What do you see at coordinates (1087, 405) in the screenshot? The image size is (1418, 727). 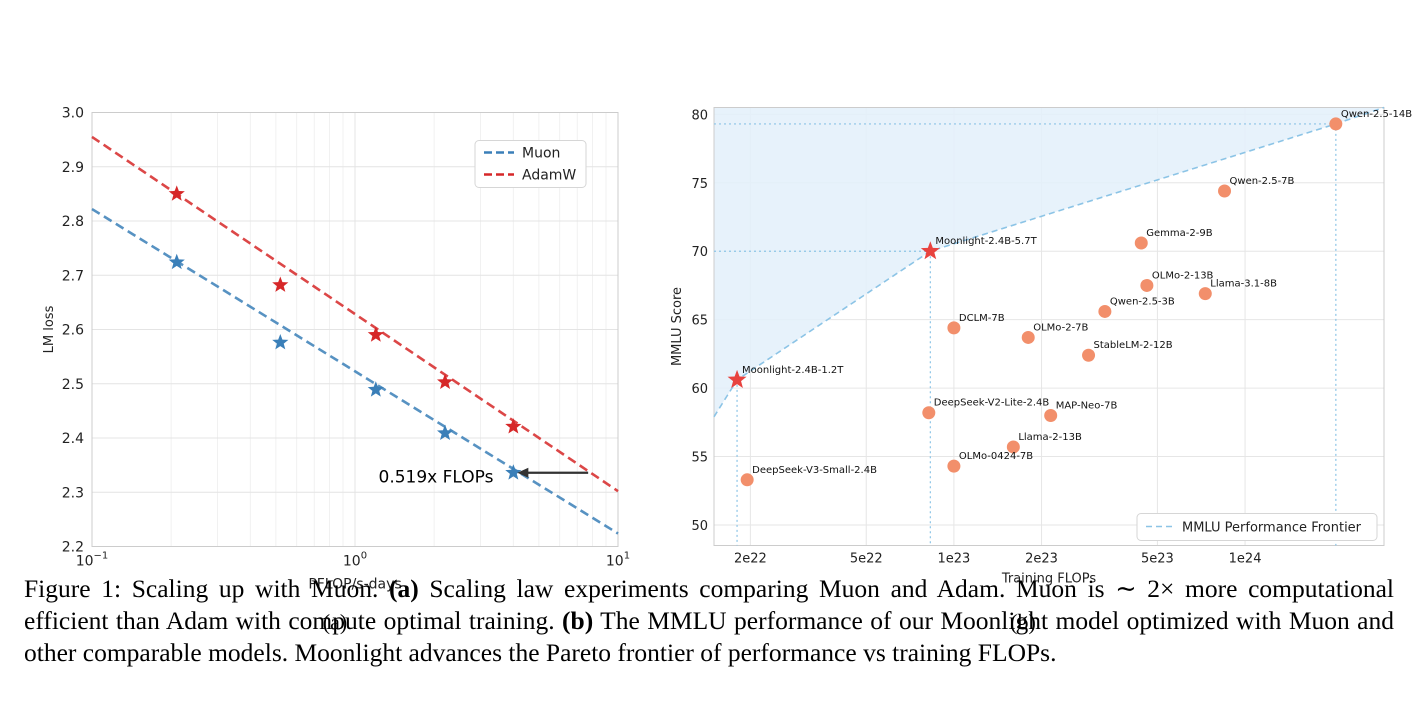 I see `point-label: MAP-Neo-7B` at bounding box center [1087, 405].